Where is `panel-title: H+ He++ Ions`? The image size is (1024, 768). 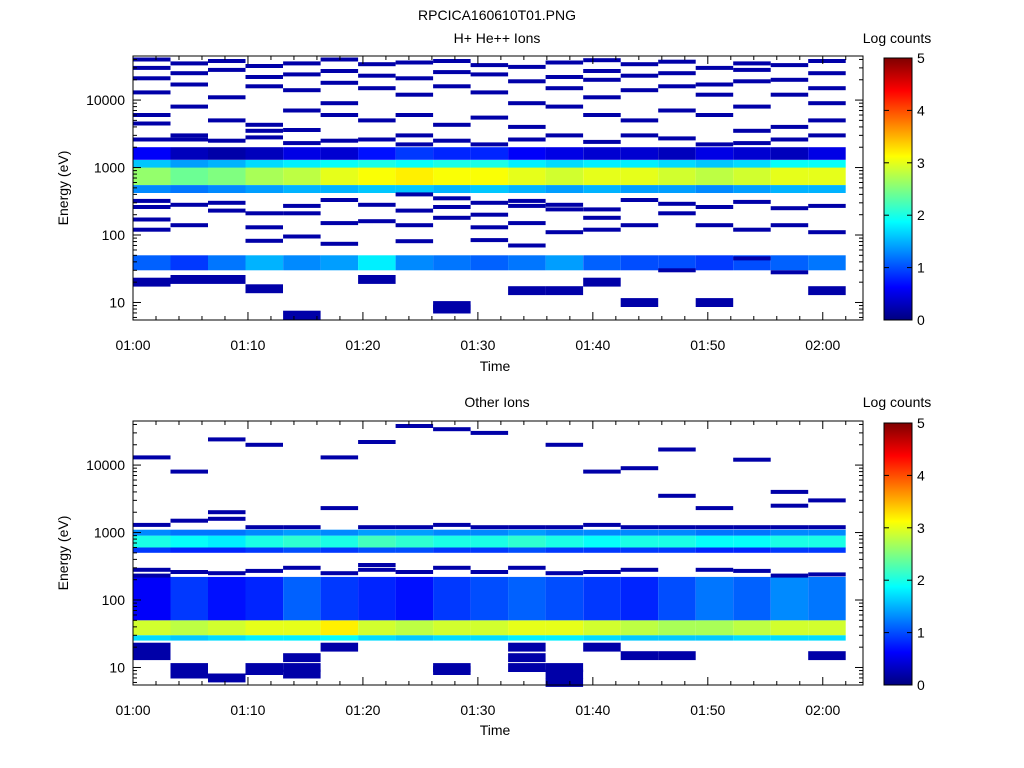 panel-title: H+ He++ Ions is located at coordinates (497, 38).